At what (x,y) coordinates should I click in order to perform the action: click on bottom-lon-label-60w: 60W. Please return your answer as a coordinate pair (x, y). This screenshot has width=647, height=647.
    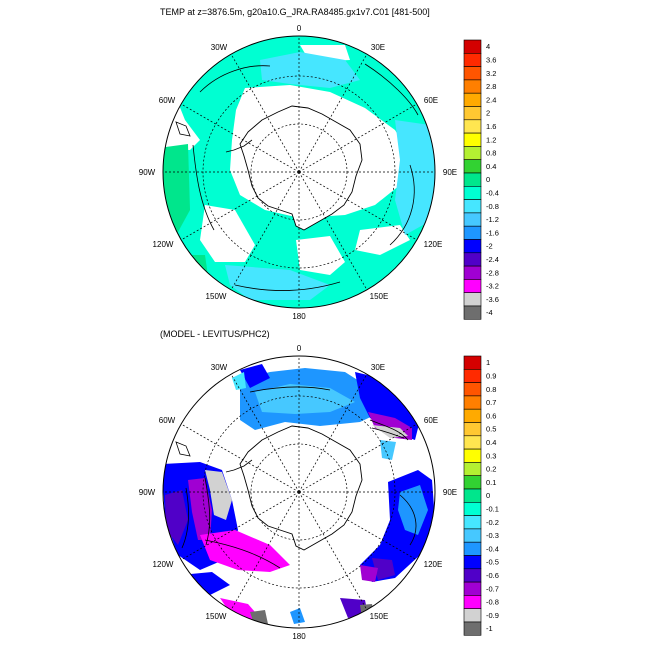
    Looking at the image, I should click on (167, 420).